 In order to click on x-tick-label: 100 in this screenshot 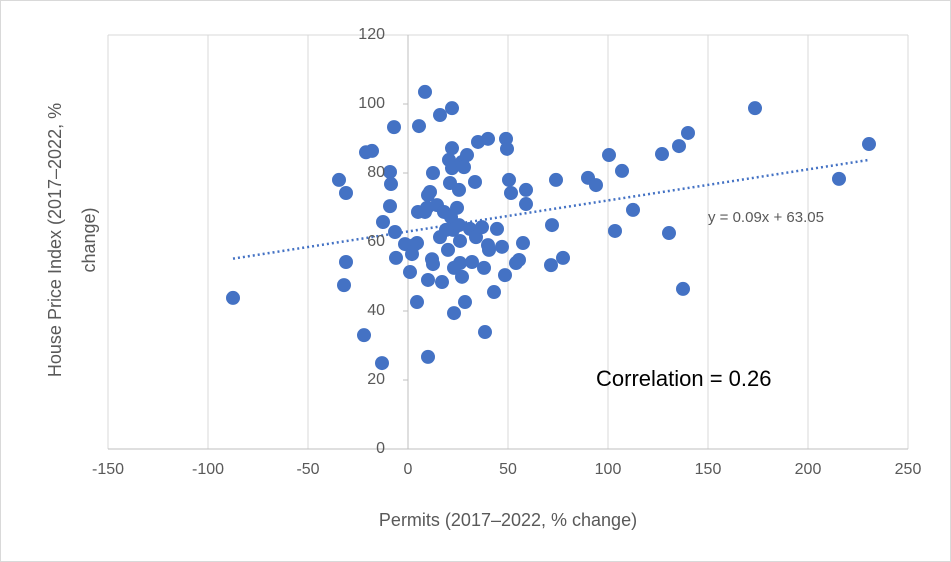, I will do `click(608, 469)`.